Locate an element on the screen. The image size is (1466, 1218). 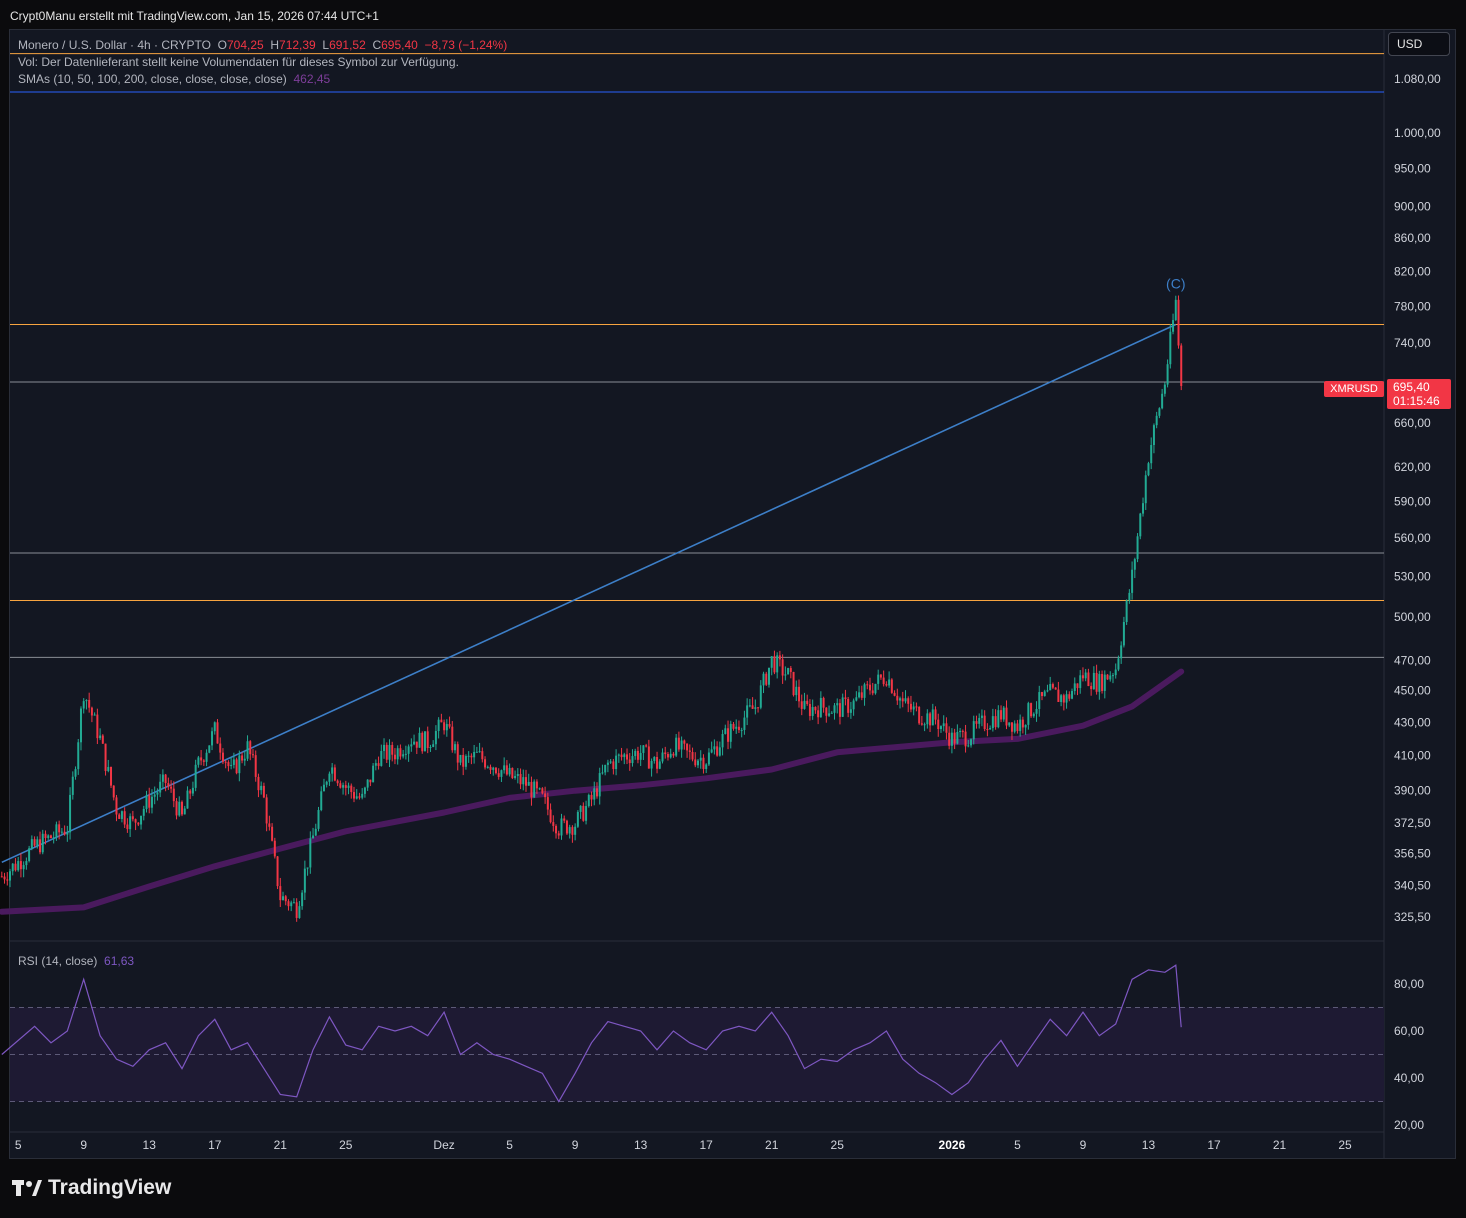
price-tick-label: 372,50 is located at coordinates (1412, 823).